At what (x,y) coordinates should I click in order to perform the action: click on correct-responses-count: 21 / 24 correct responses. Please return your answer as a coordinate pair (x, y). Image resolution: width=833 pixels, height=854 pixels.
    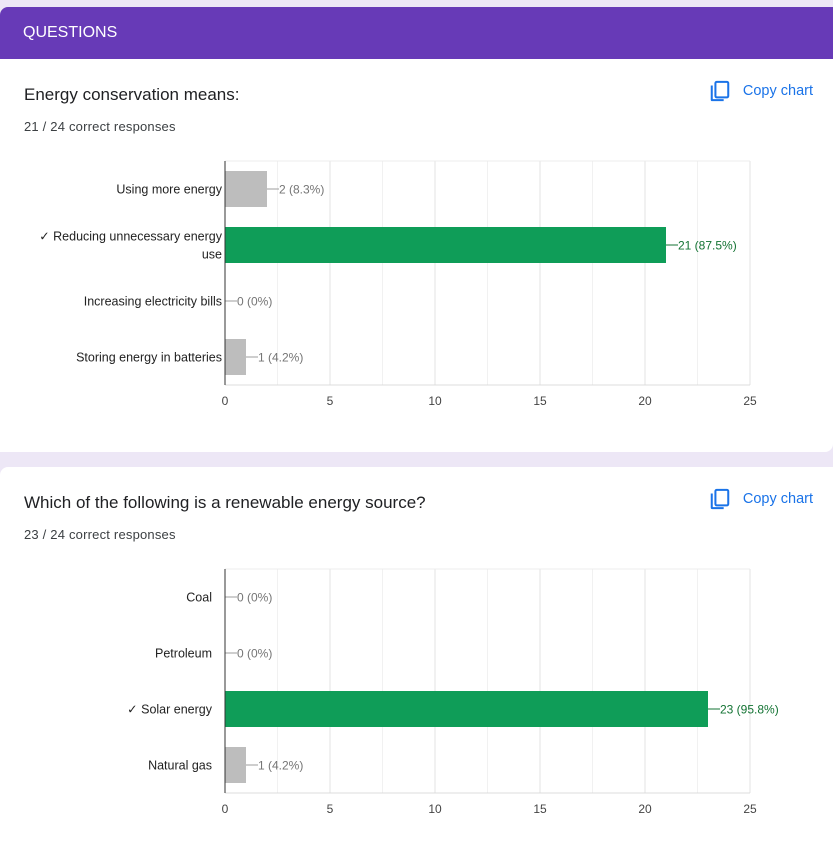
    Looking at the image, I should click on (100, 126).